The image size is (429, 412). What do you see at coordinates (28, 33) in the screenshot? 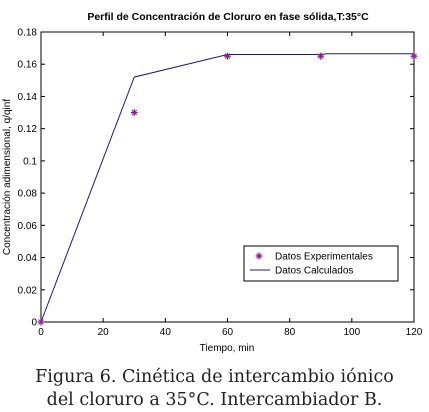
I see `y-tick-label: 0.18` at bounding box center [28, 33].